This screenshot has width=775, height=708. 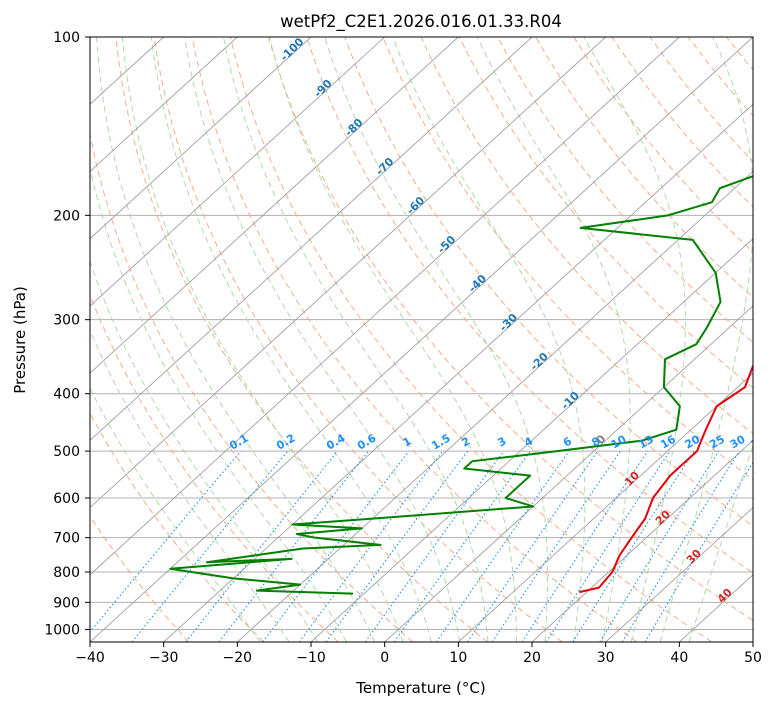 What do you see at coordinates (753, 658) in the screenshot?
I see `x-tick-label: 50` at bounding box center [753, 658].